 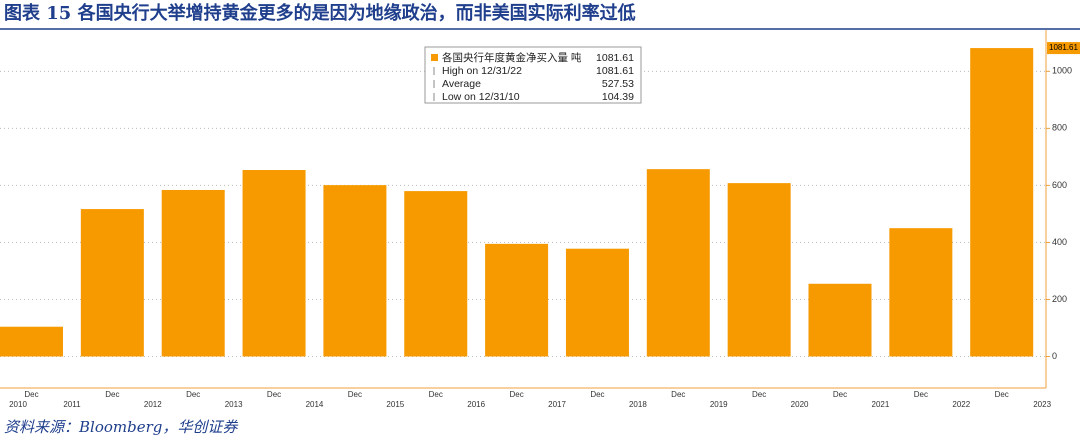 I want to click on x-year-label: 2019, so click(x=719, y=404).